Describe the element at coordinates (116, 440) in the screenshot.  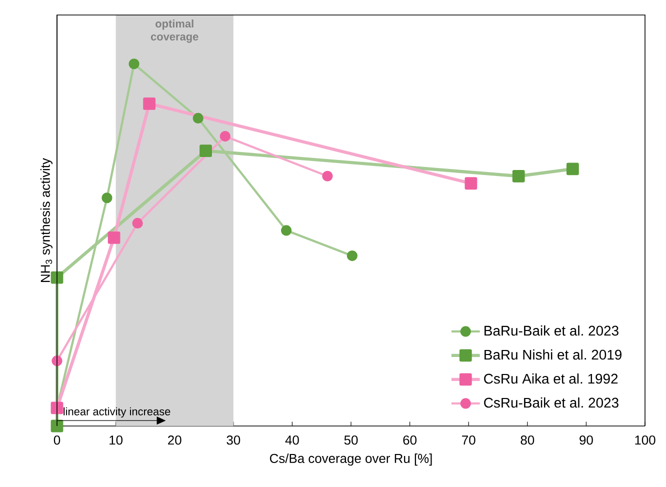
I see `x-tick-label: 10` at that location.